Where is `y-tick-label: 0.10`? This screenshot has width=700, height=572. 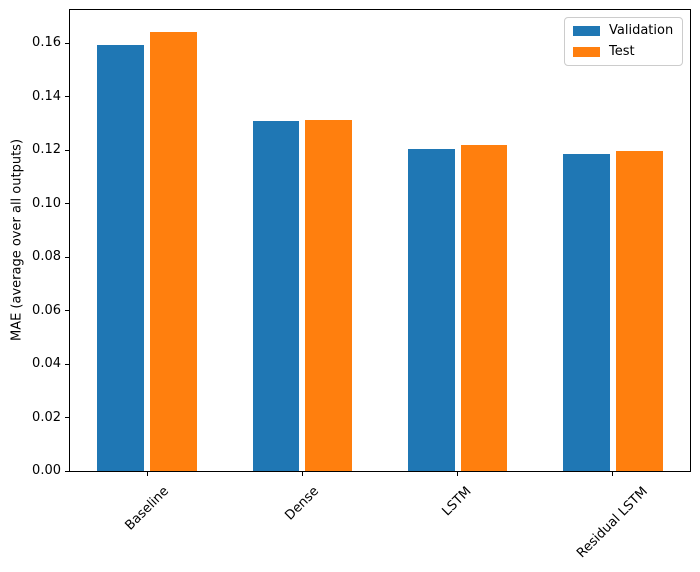
y-tick-label: 0.10 is located at coordinates (46, 203).